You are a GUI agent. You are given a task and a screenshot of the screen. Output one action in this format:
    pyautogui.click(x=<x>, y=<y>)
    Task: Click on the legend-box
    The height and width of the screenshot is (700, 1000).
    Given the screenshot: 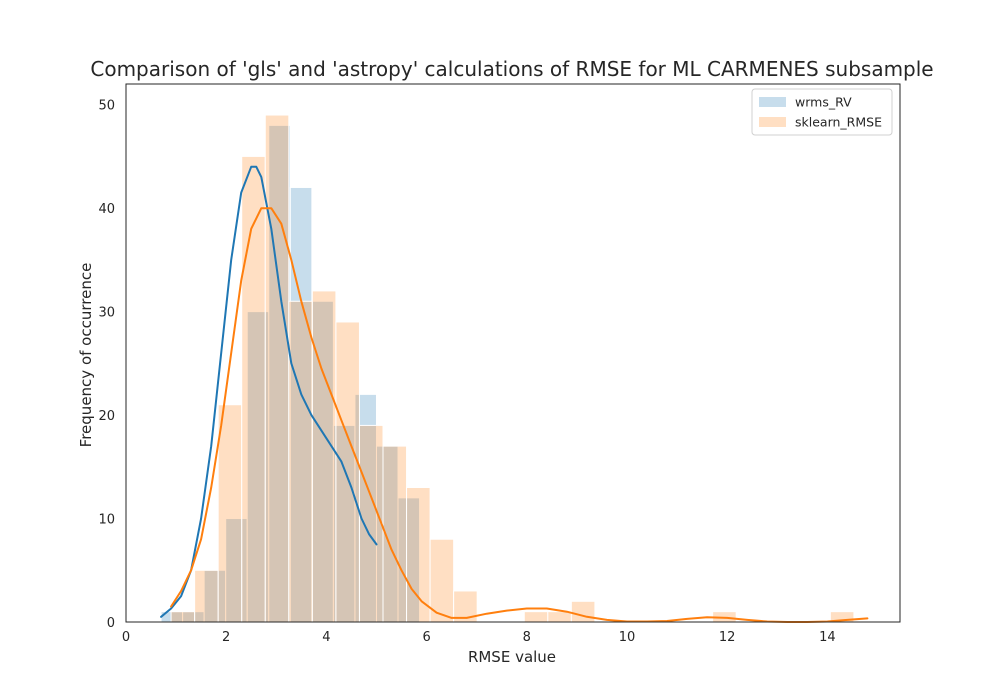 What is the action you would take?
    pyautogui.click(x=822, y=112)
    